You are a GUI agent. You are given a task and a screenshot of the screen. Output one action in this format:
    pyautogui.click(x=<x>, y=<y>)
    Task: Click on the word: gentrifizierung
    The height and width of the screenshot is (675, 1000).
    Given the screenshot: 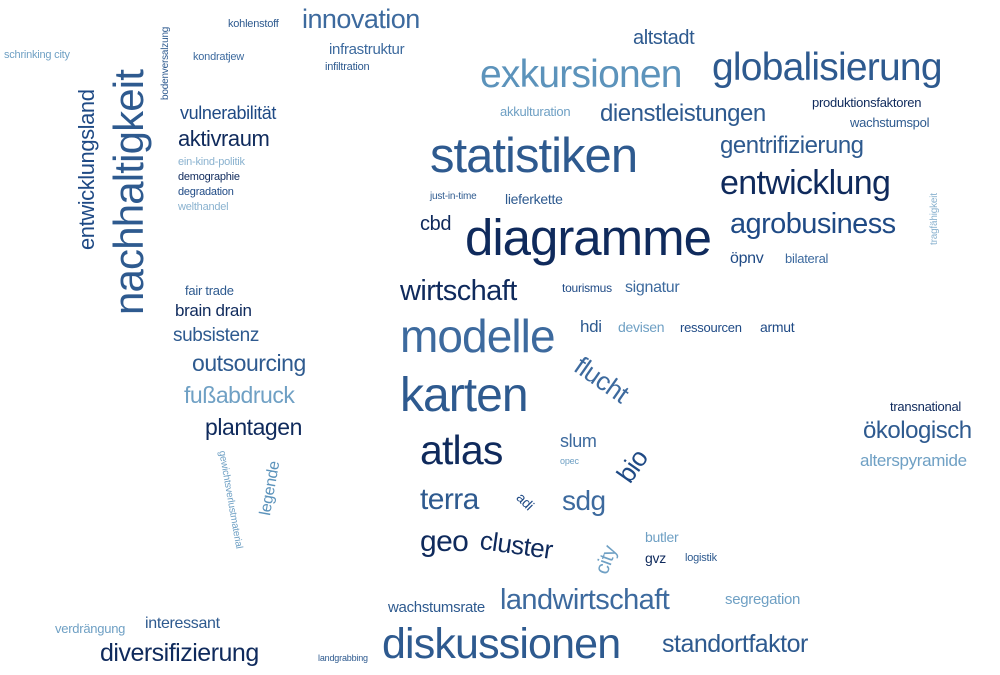 What is the action you would take?
    pyautogui.click(x=792, y=145)
    